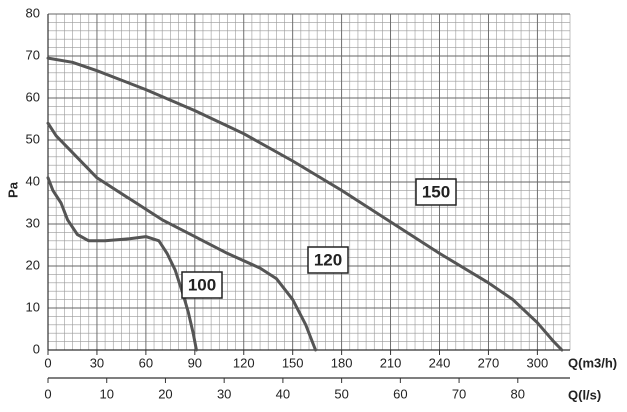 The image size is (627, 412). I want to click on x-tick-label: 90, so click(195, 362).